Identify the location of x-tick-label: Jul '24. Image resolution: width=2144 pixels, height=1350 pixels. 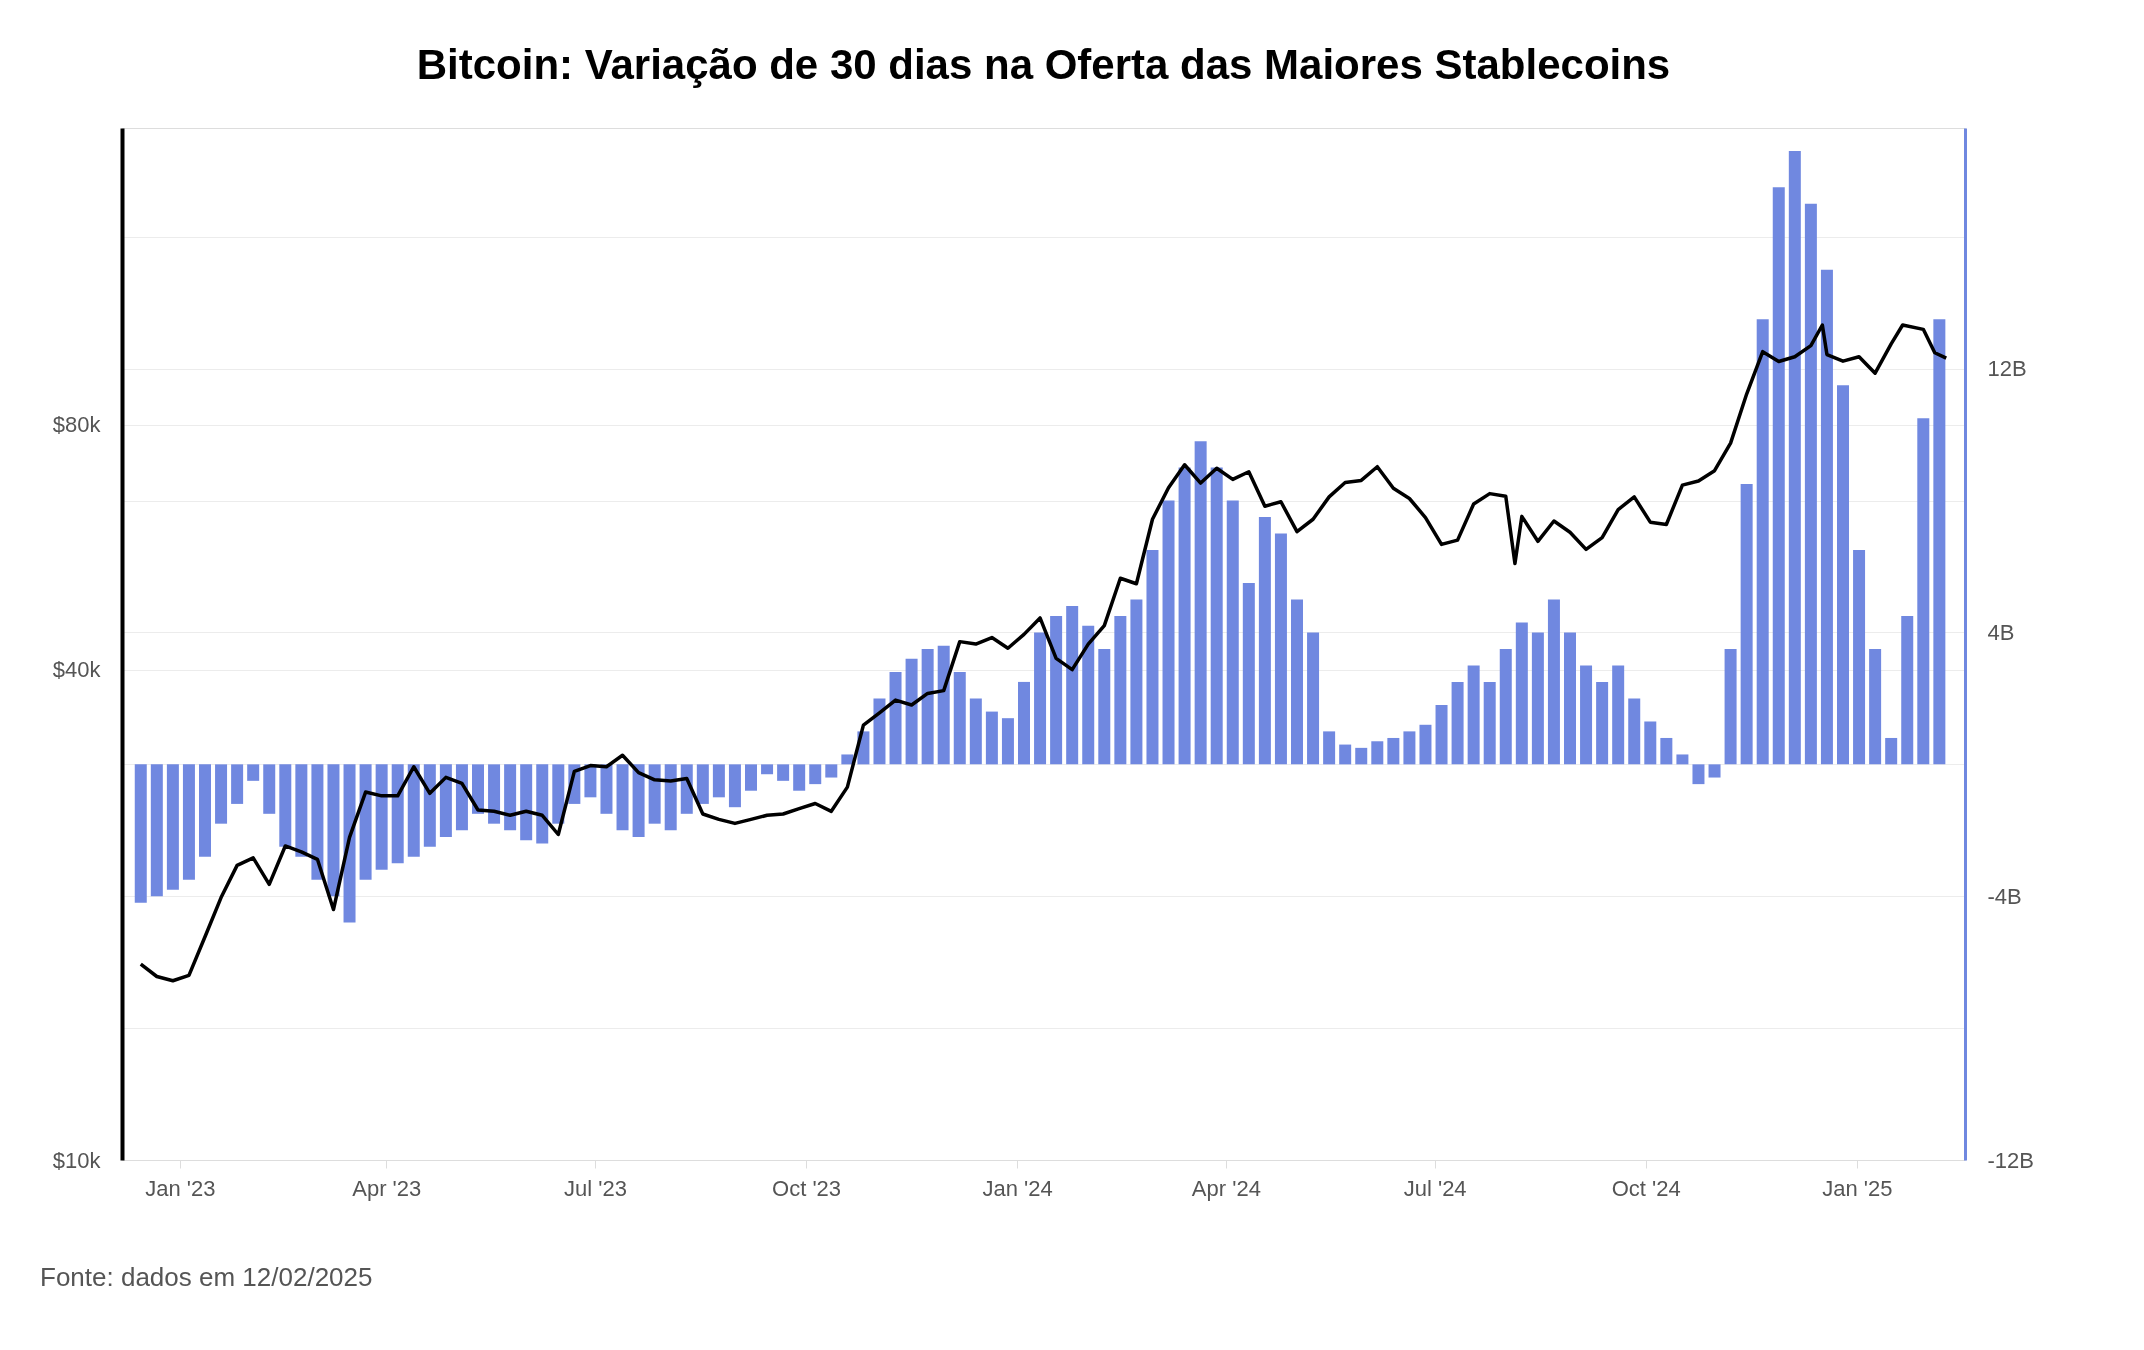
(1435, 1188).